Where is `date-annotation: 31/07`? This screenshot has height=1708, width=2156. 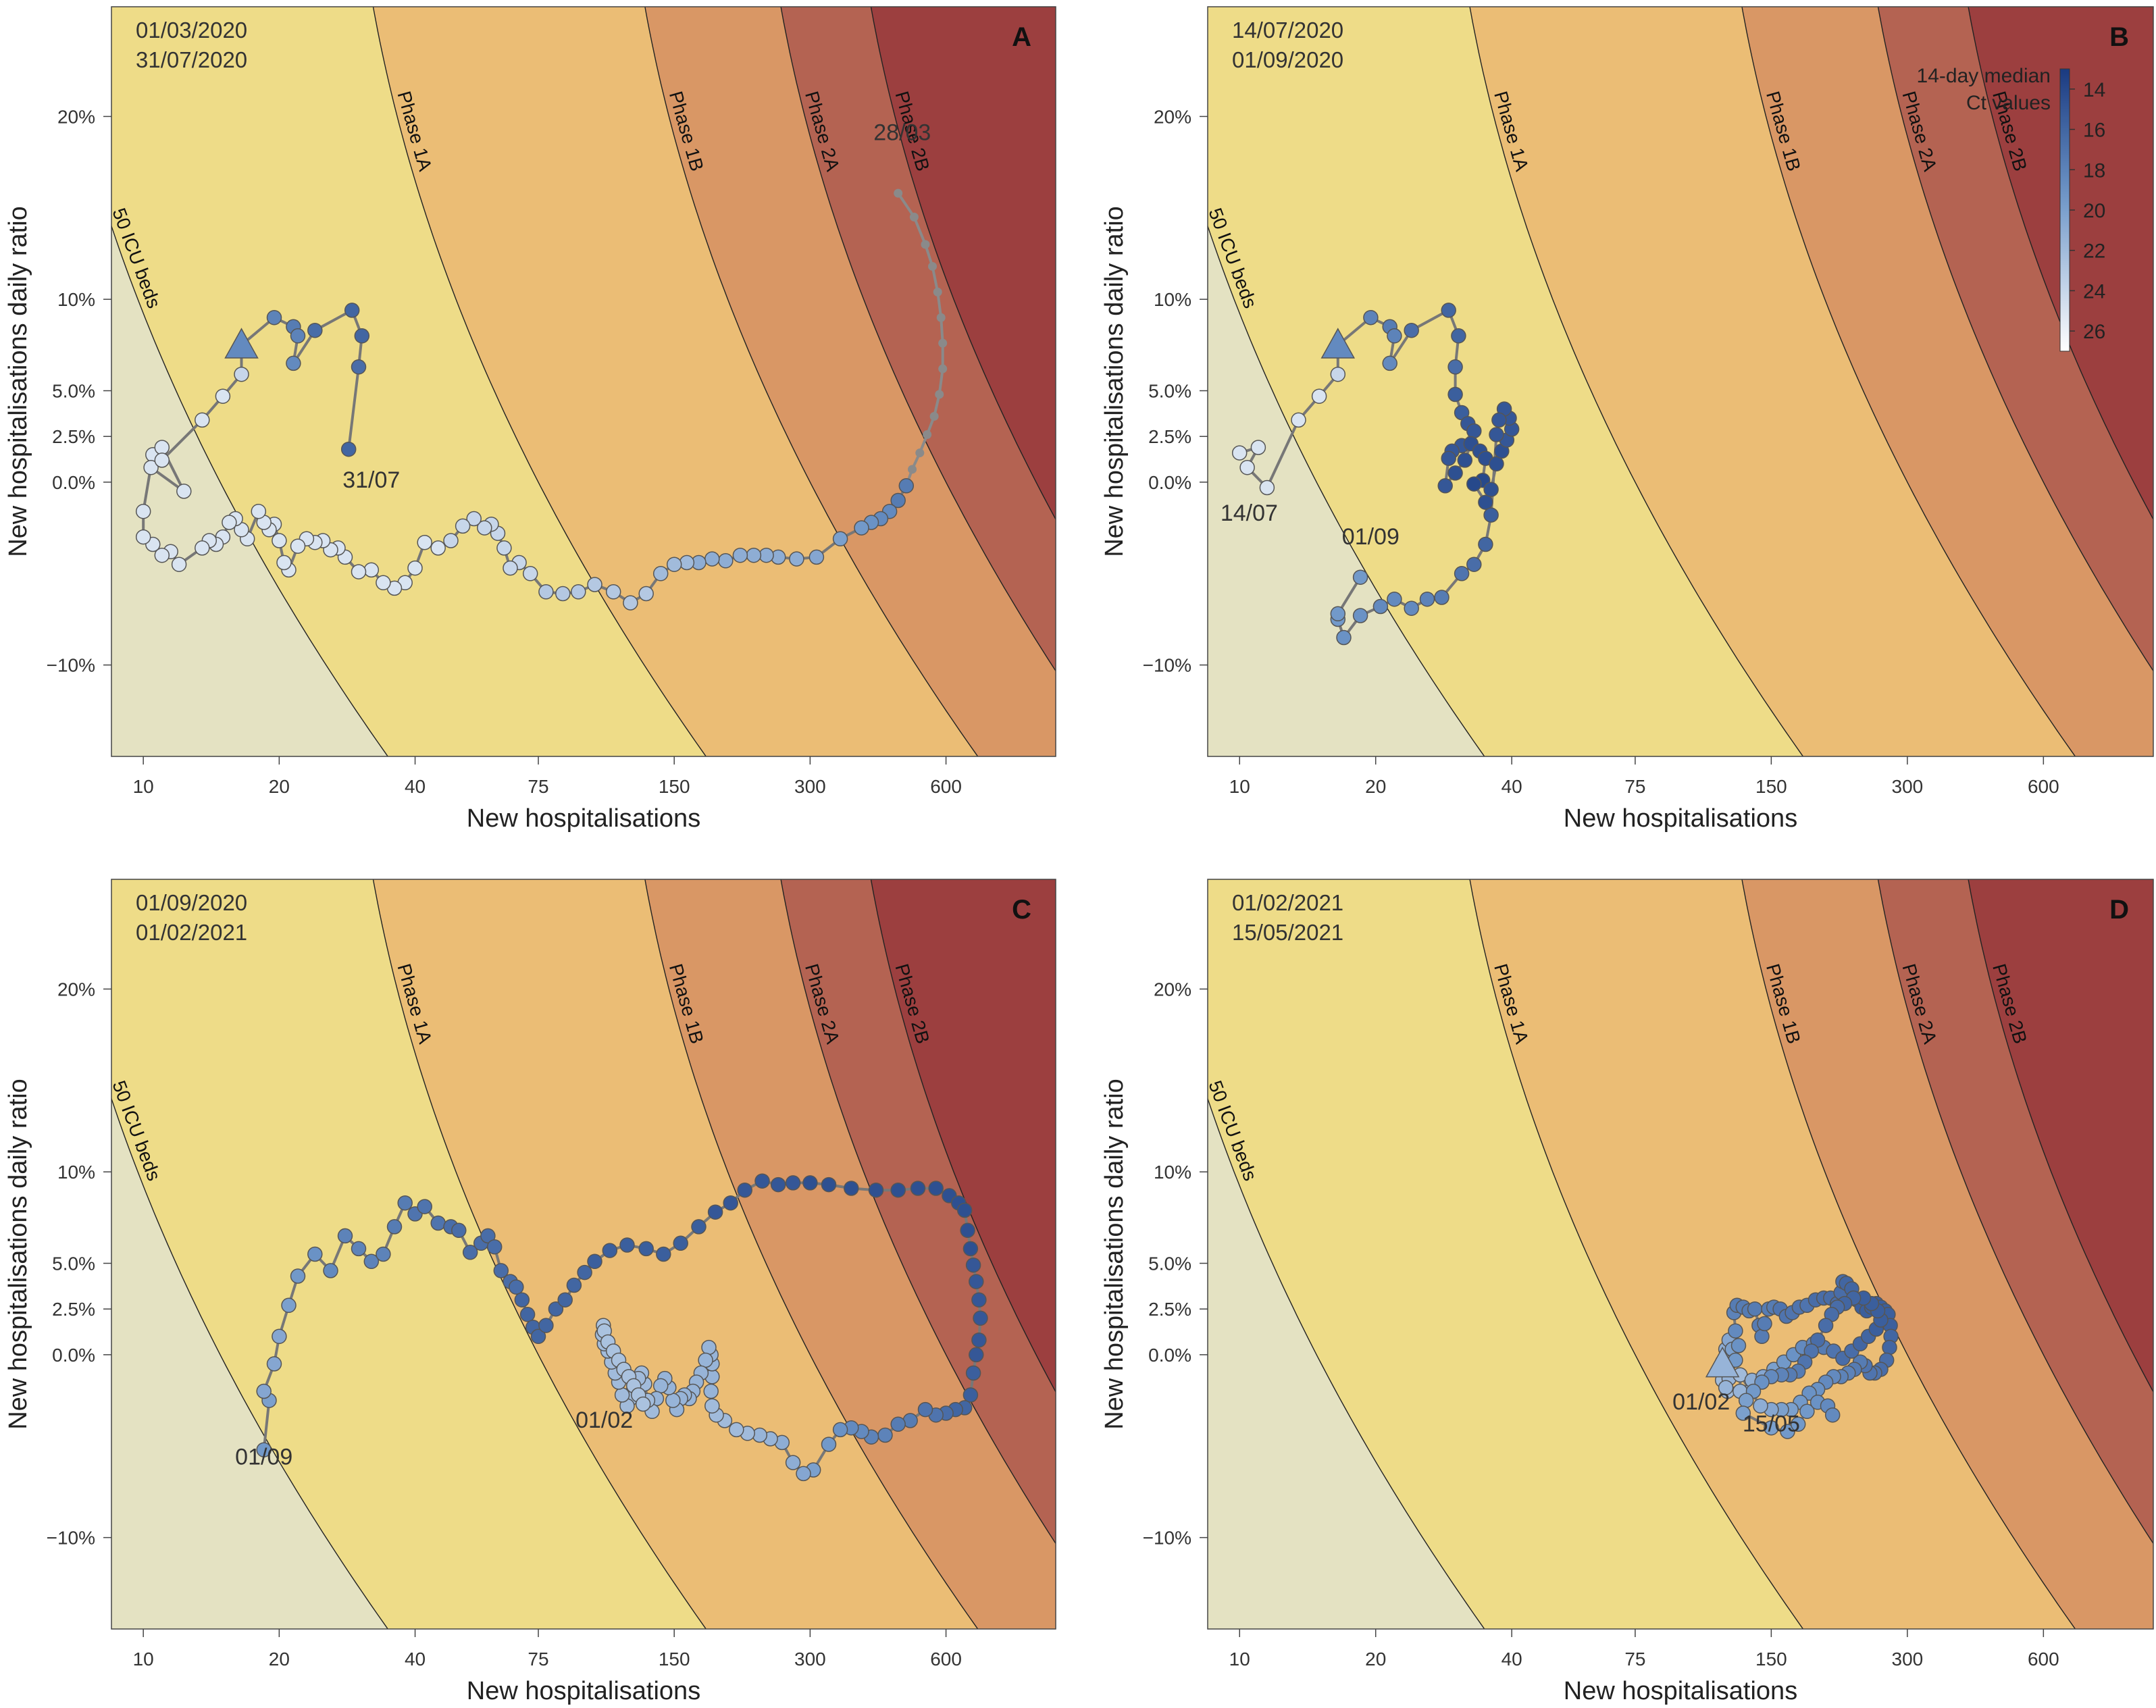
date-annotation: 31/07 is located at coordinates (371, 480).